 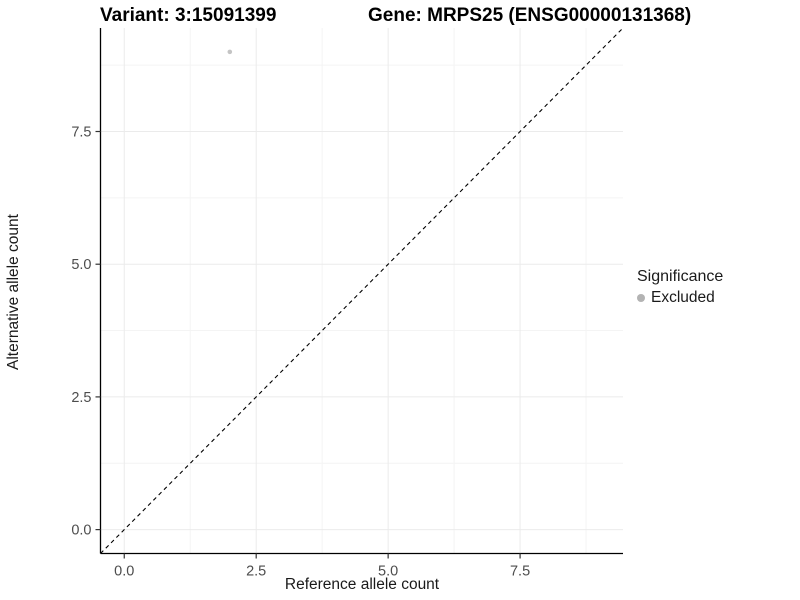 What do you see at coordinates (188, 15) in the screenshot?
I see `plot-title-variant: Variant: 3:15091399` at bounding box center [188, 15].